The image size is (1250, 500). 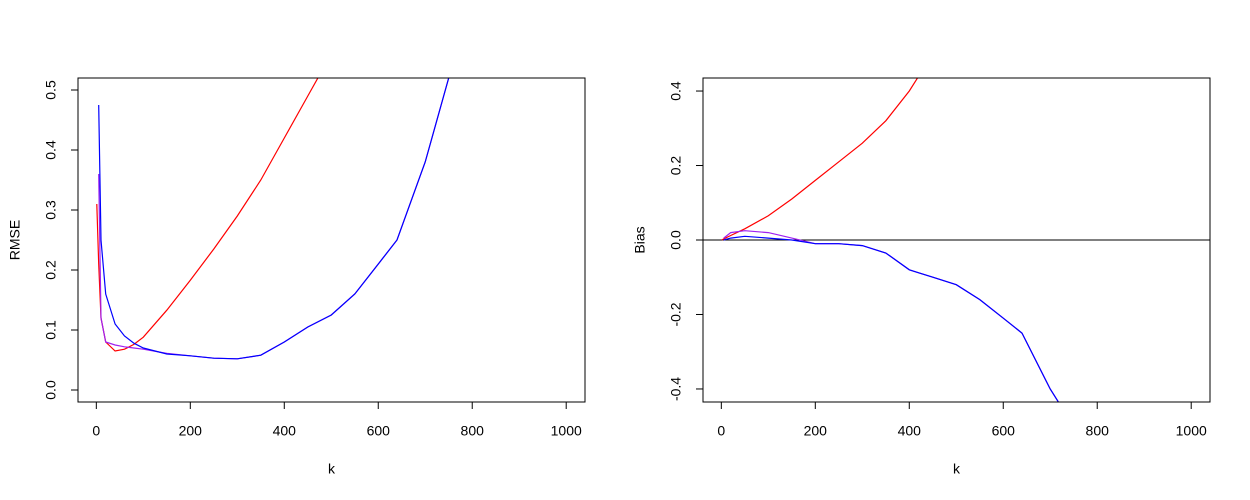 I want to click on y-tick-label: -0.2, so click(x=676, y=314).